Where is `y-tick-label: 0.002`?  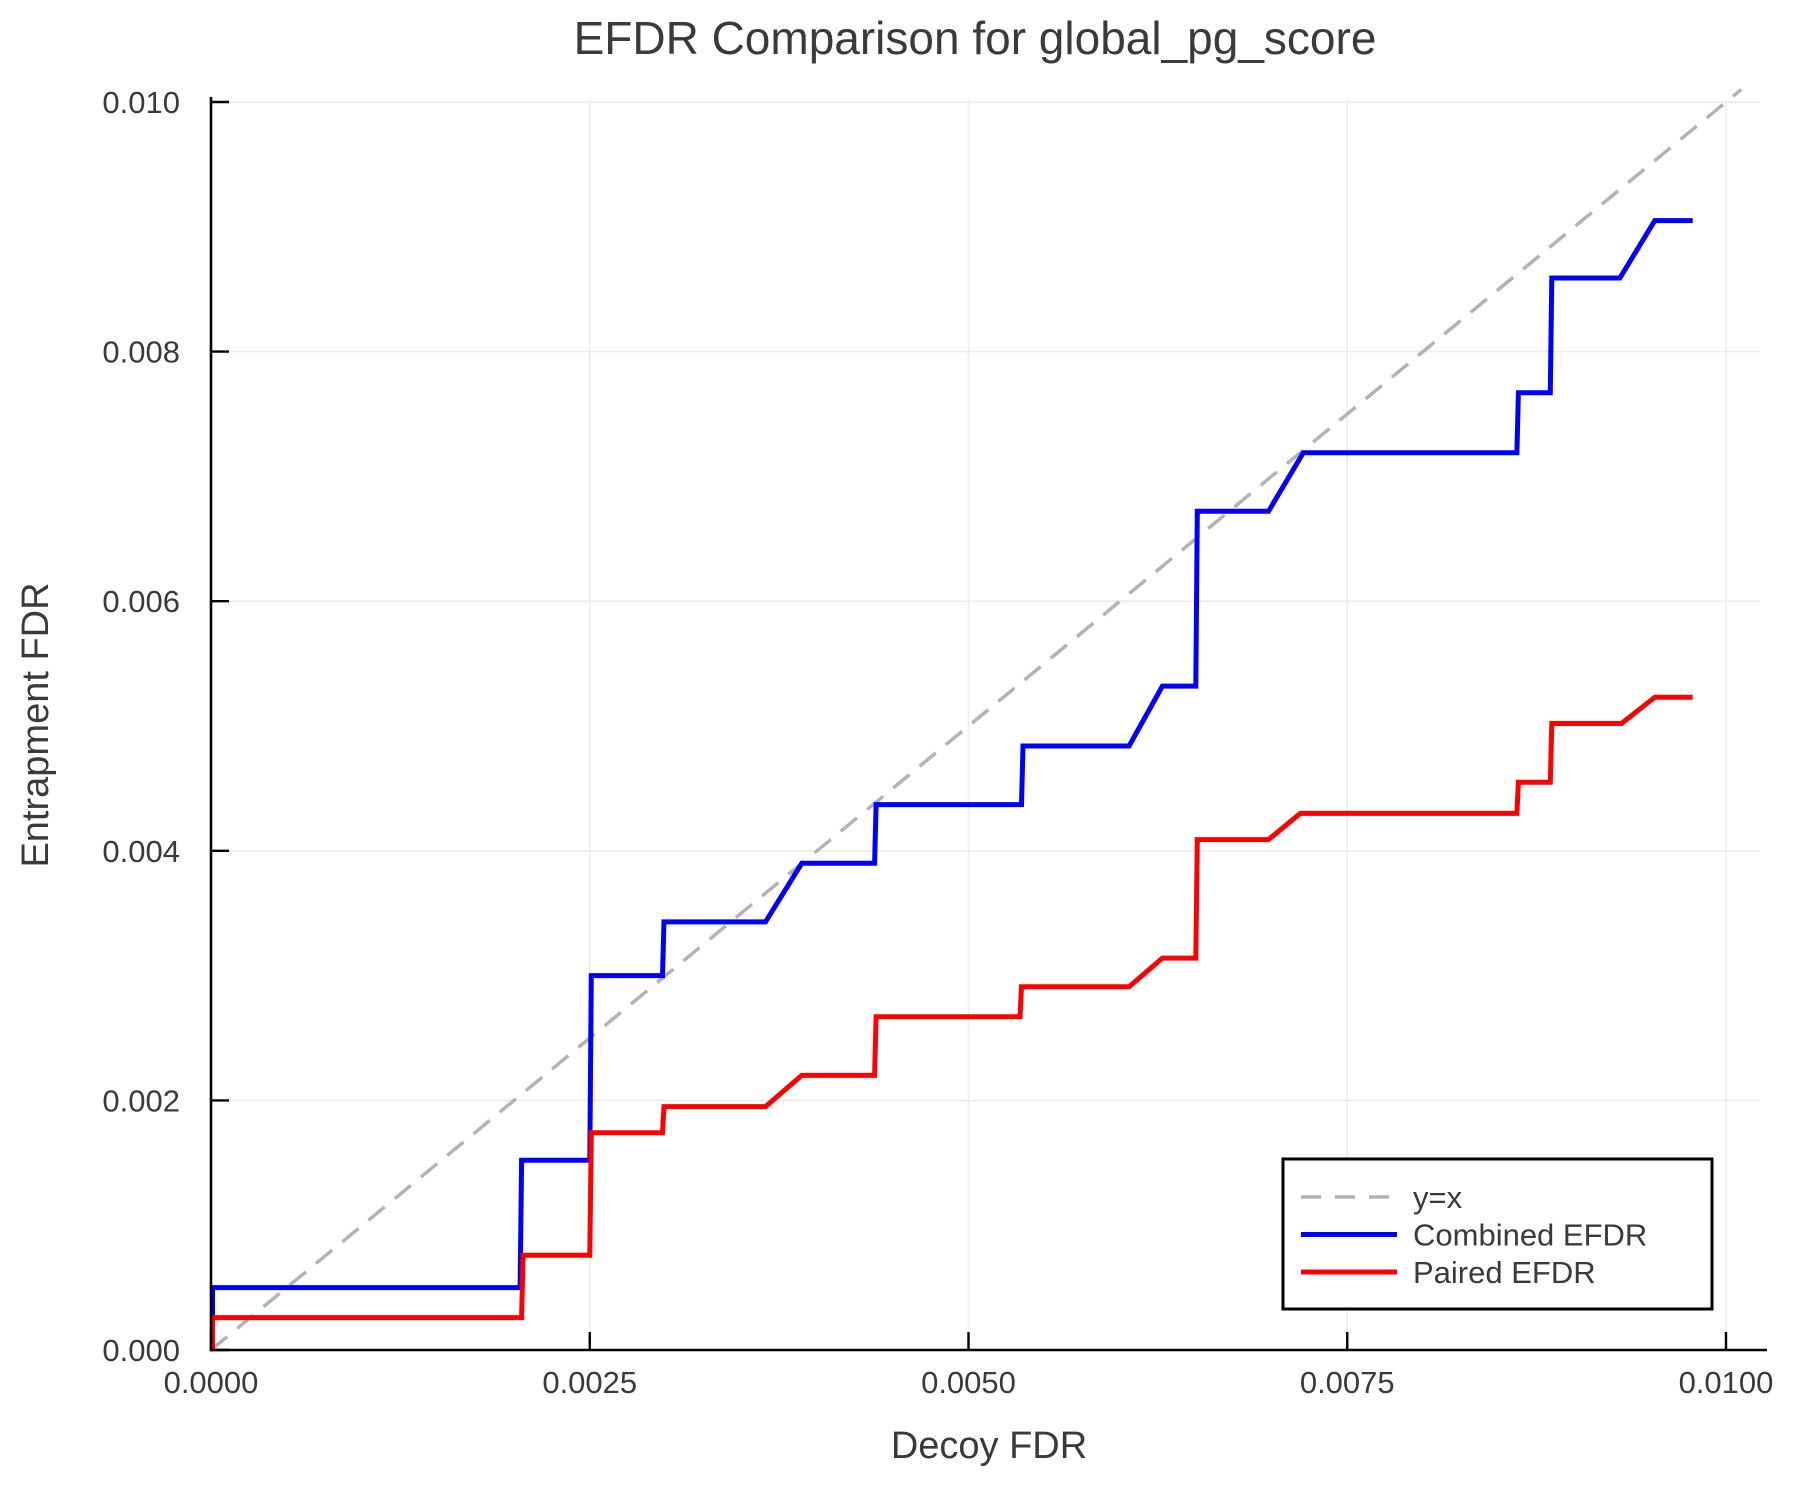
y-tick-label: 0.002 is located at coordinates (141, 1100).